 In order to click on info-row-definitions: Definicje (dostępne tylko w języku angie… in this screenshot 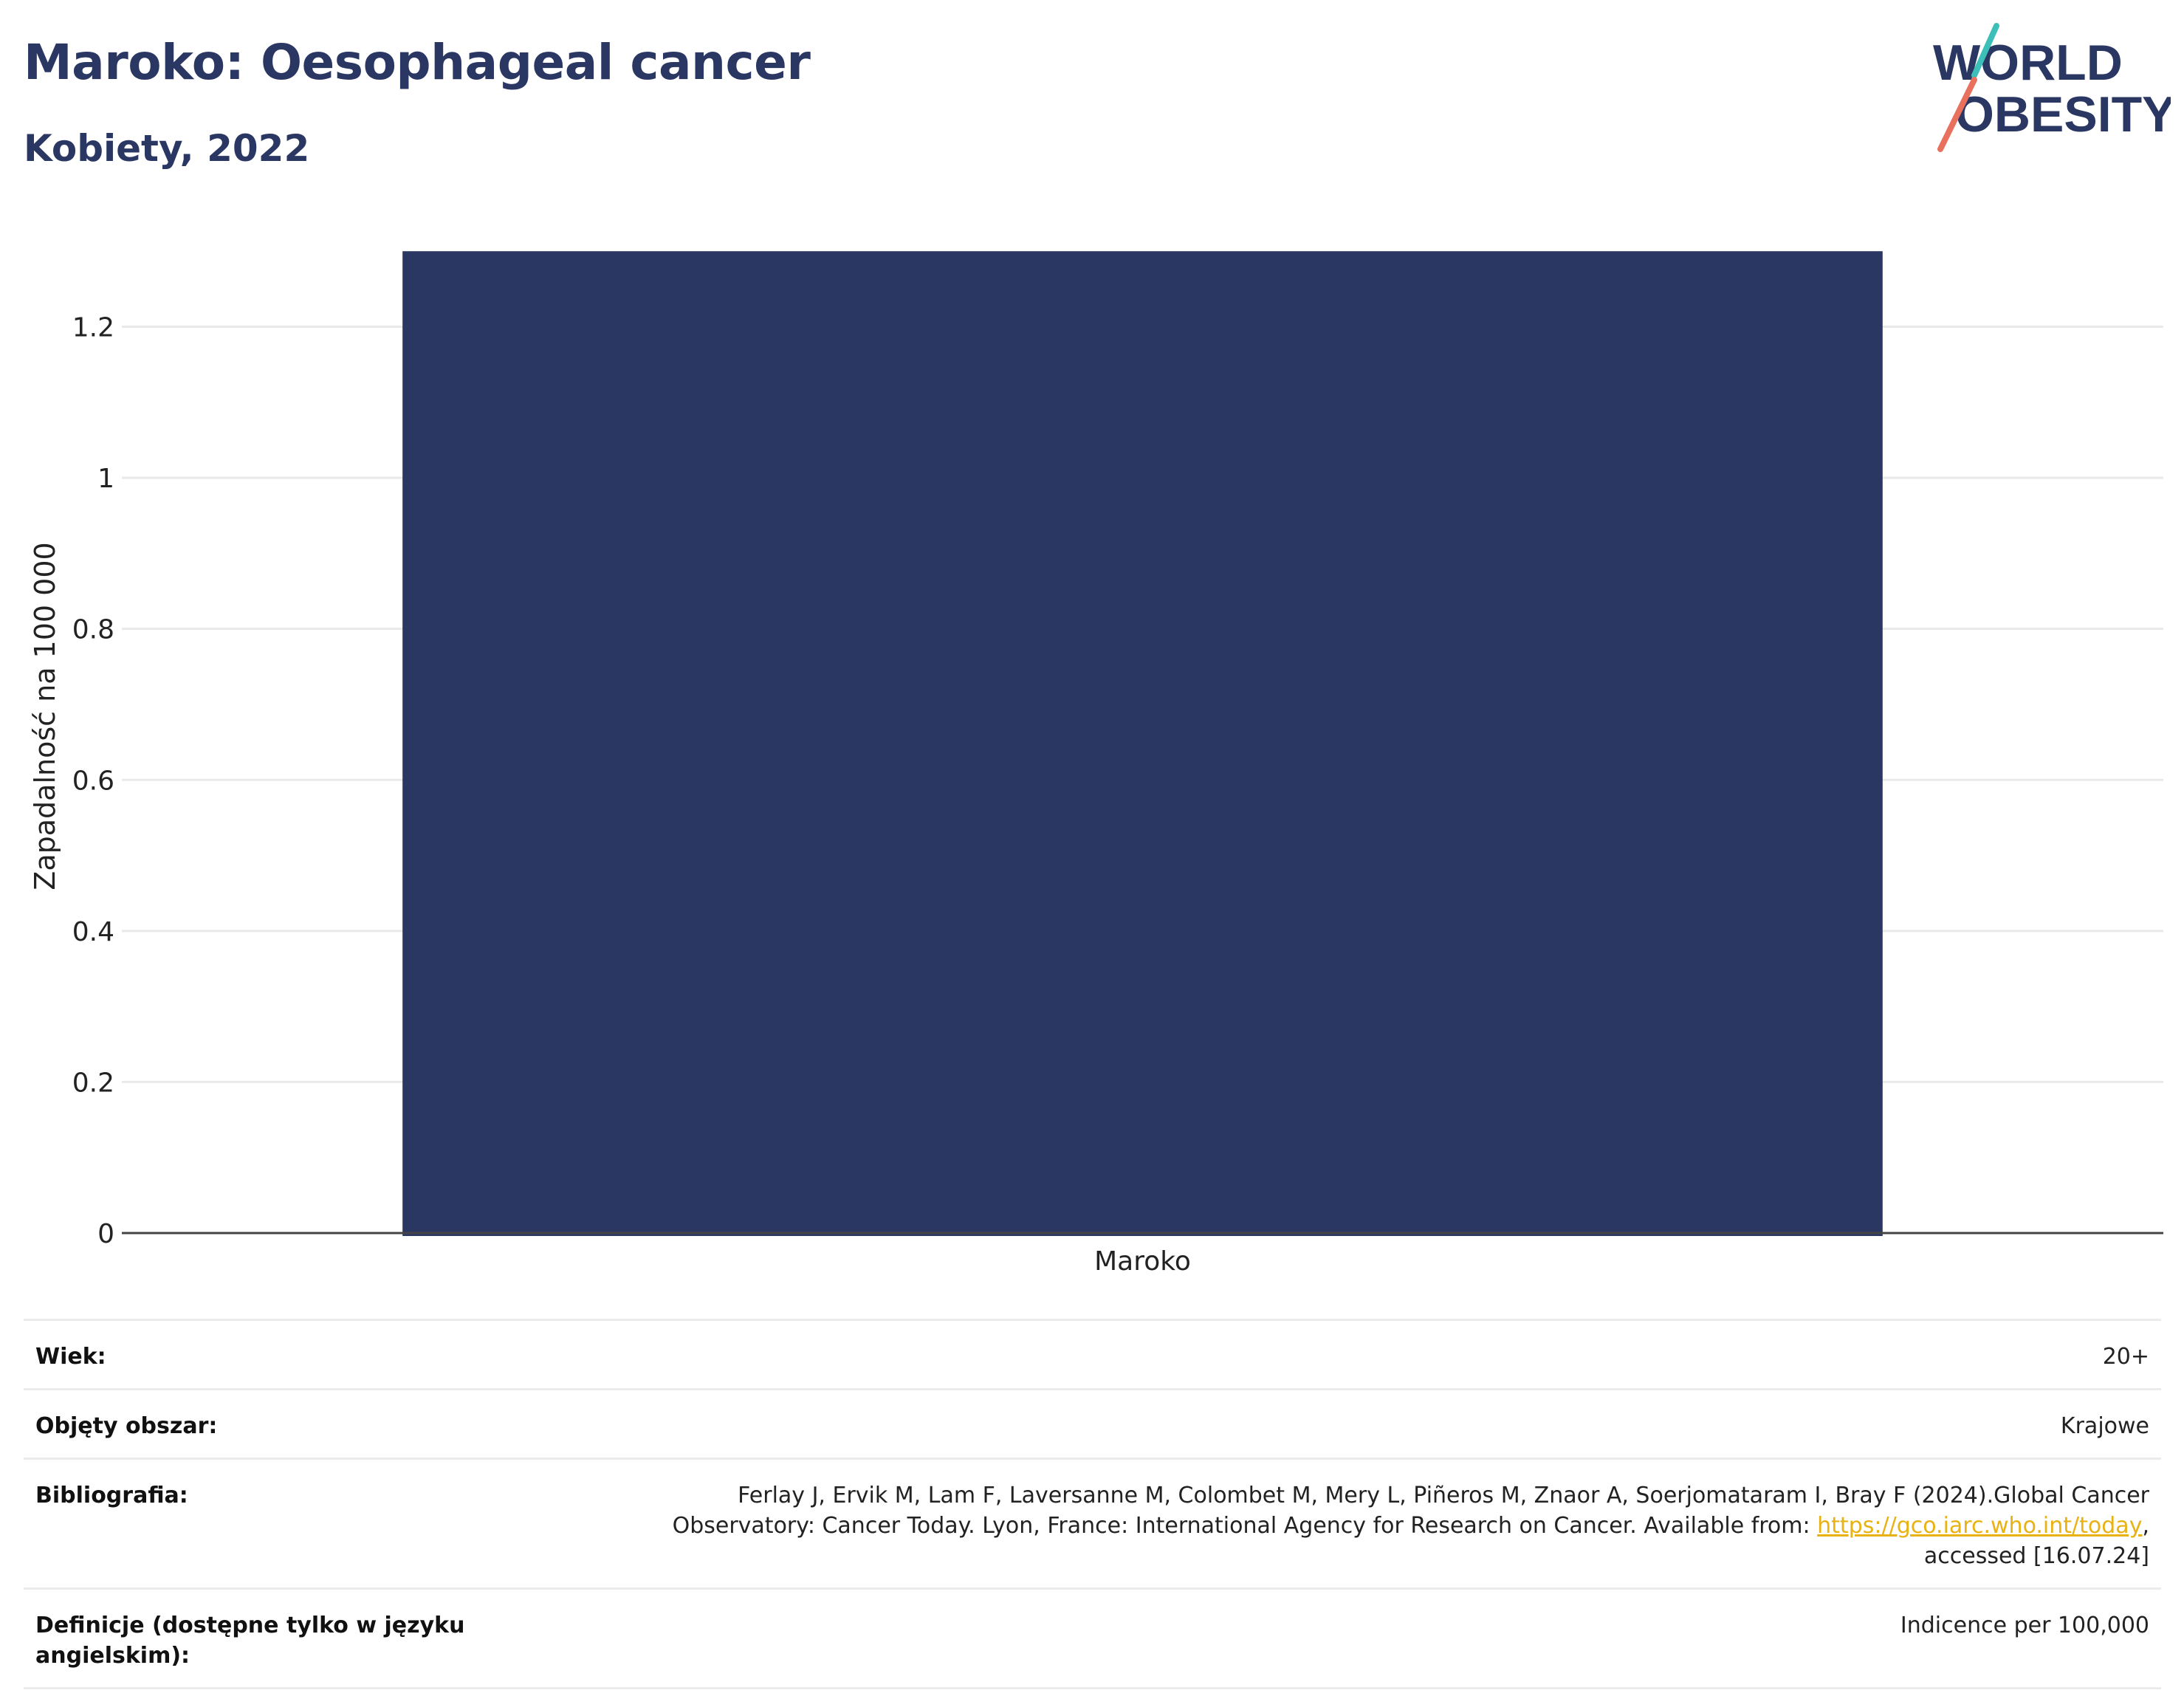, I will do `click(1093, 1638)`.